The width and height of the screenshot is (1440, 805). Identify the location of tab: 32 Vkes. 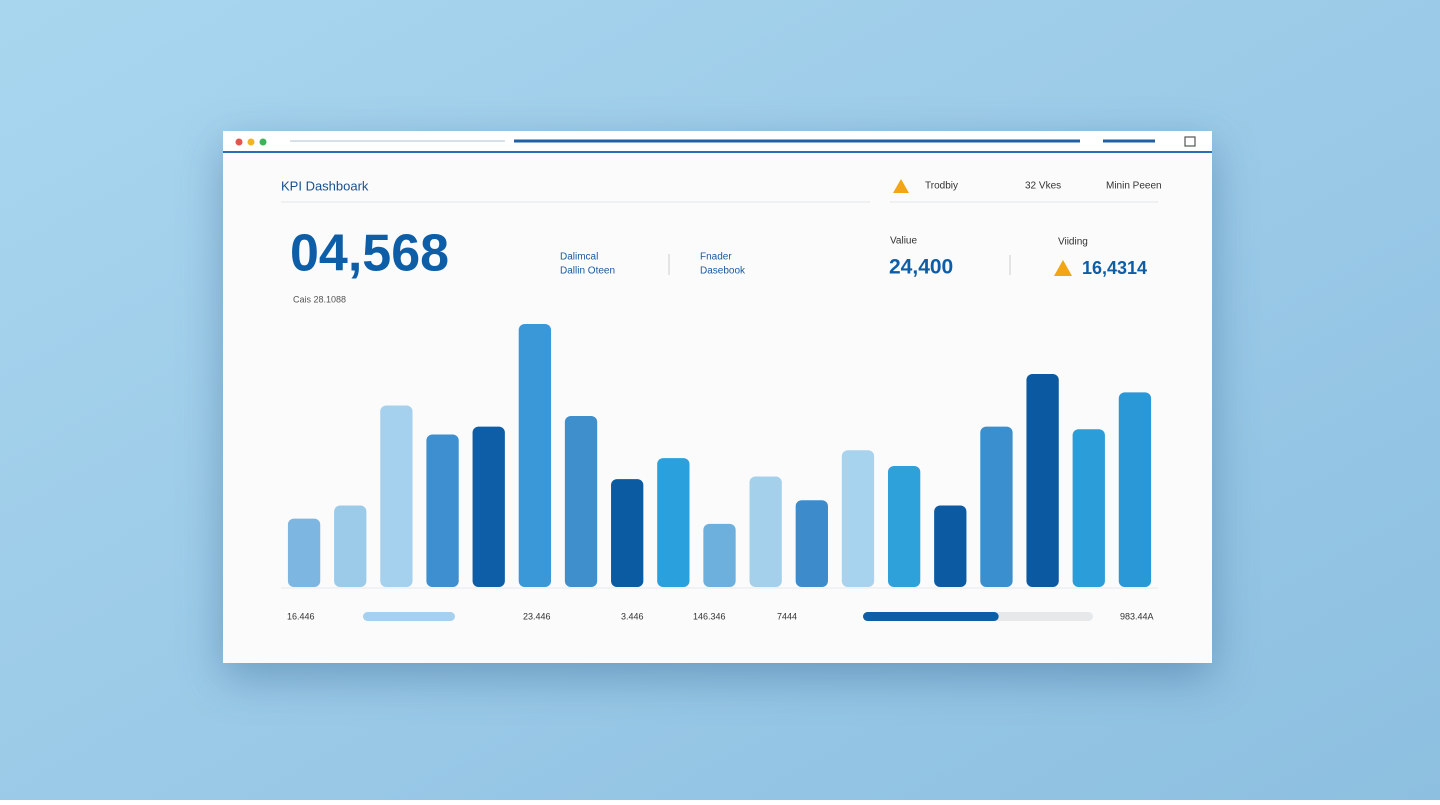
(1043, 186).